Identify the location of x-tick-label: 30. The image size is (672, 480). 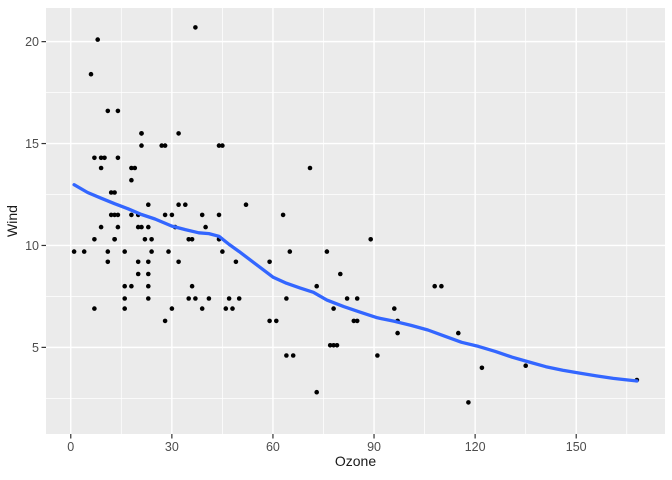
(172, 447).